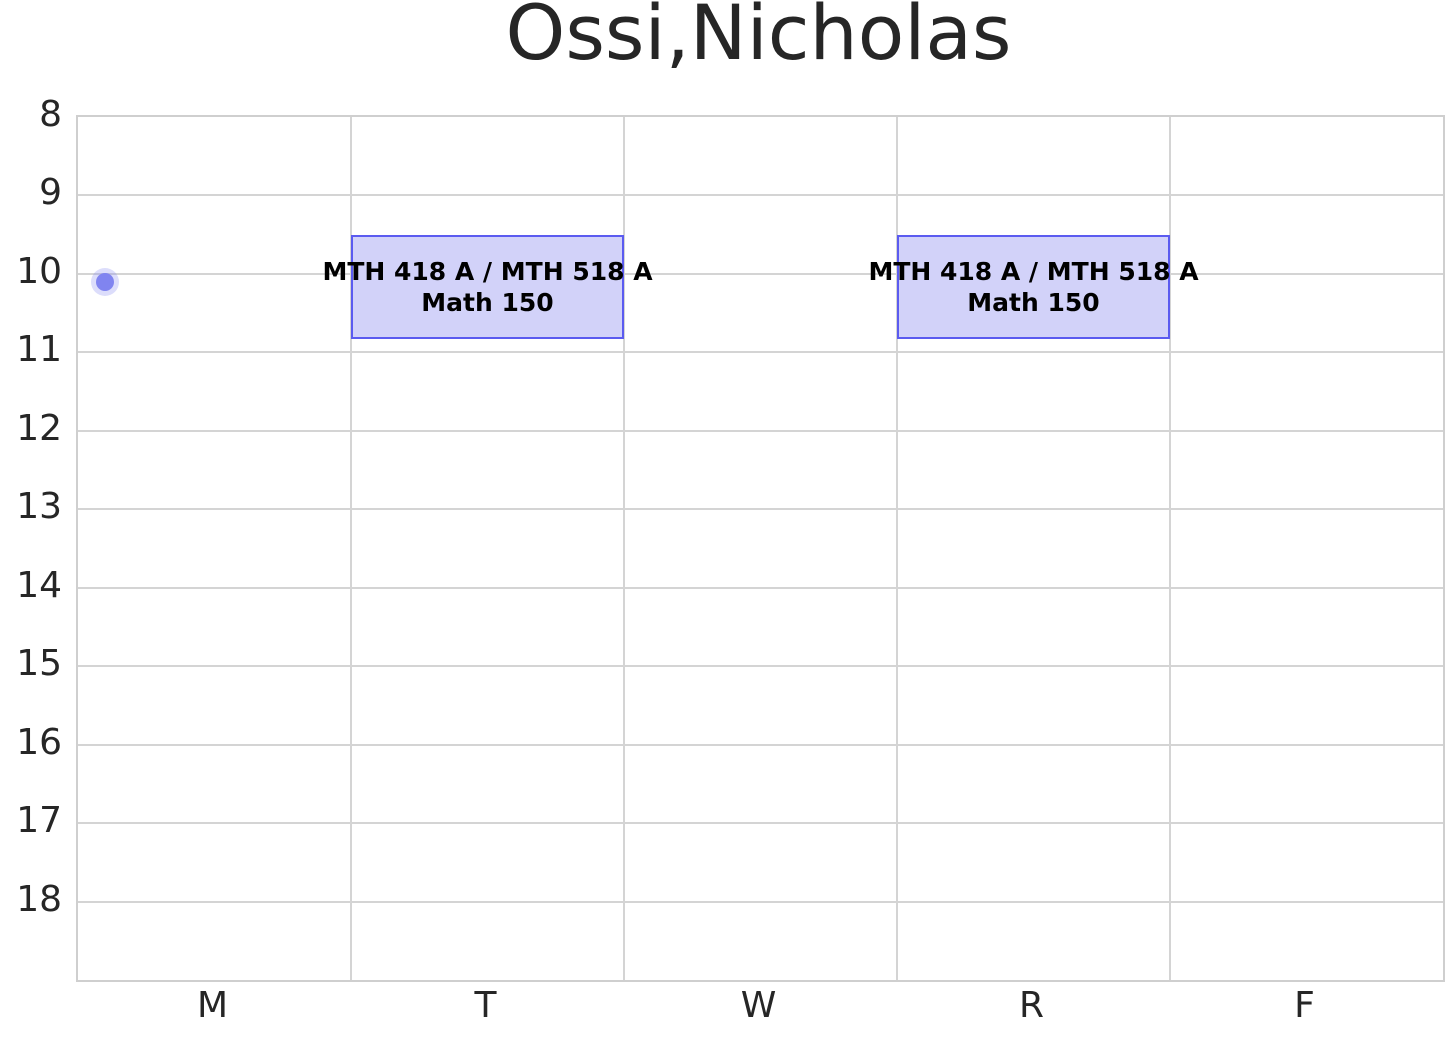 This screenshot has height=1040, width=1456. I want to click on y-tick-label: 17, so click(39, 821).